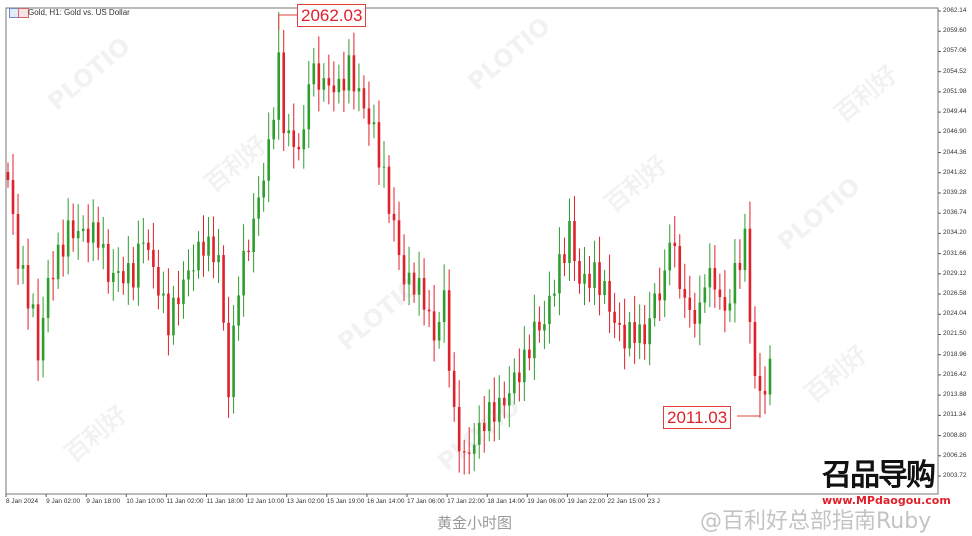  Describe the element at coordinates (955, 10) in the screenshot. I see `y-tick-label: 2062.14` at that location.